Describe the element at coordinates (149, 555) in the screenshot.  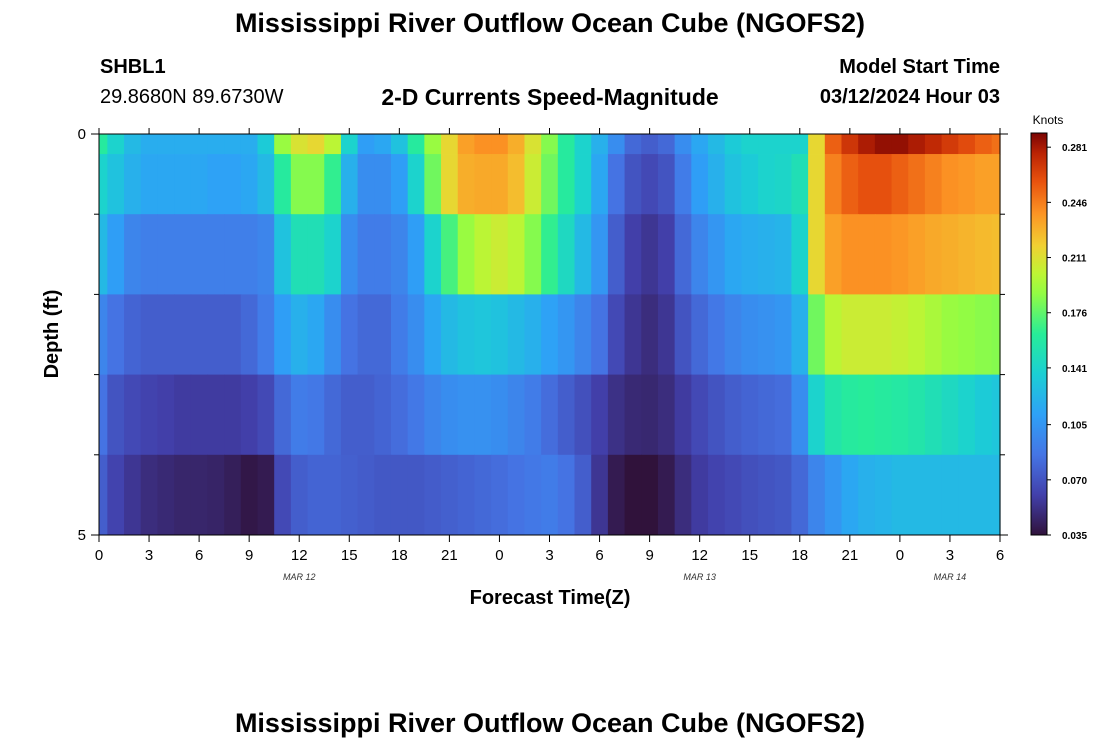
I see `x-tick-label: 3` at that location.